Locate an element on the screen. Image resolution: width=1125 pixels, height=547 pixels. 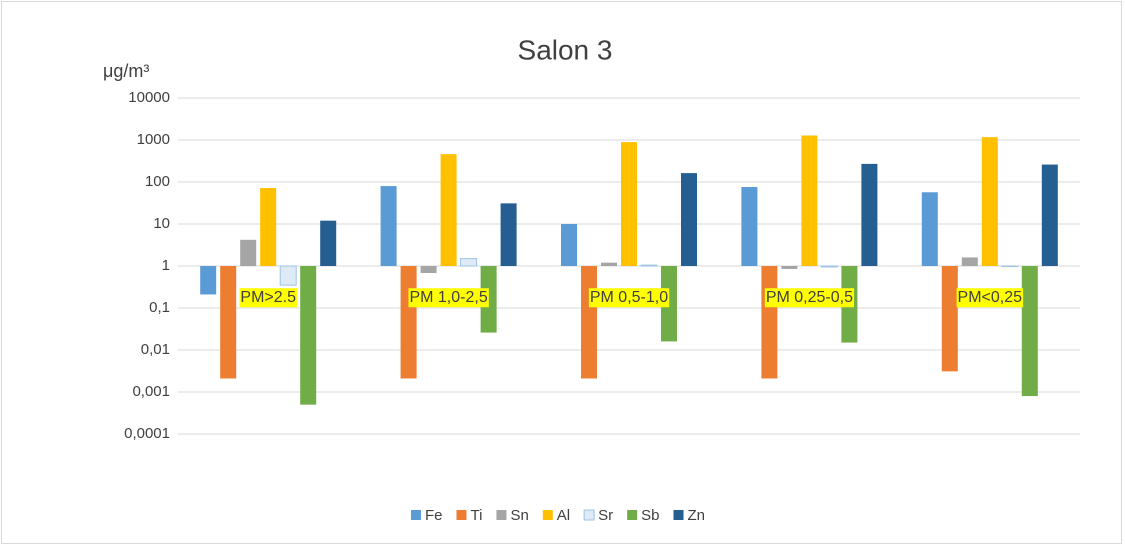
legend-label: Zn is located at coordinates (697, 515).